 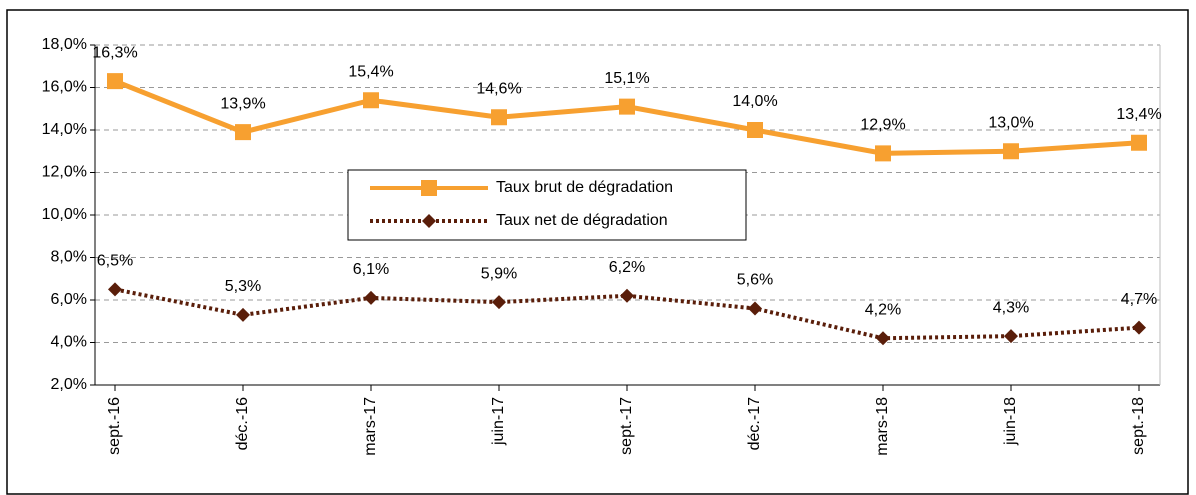 I want to click on data-label: 5,9%, so click(x=499, y=273).